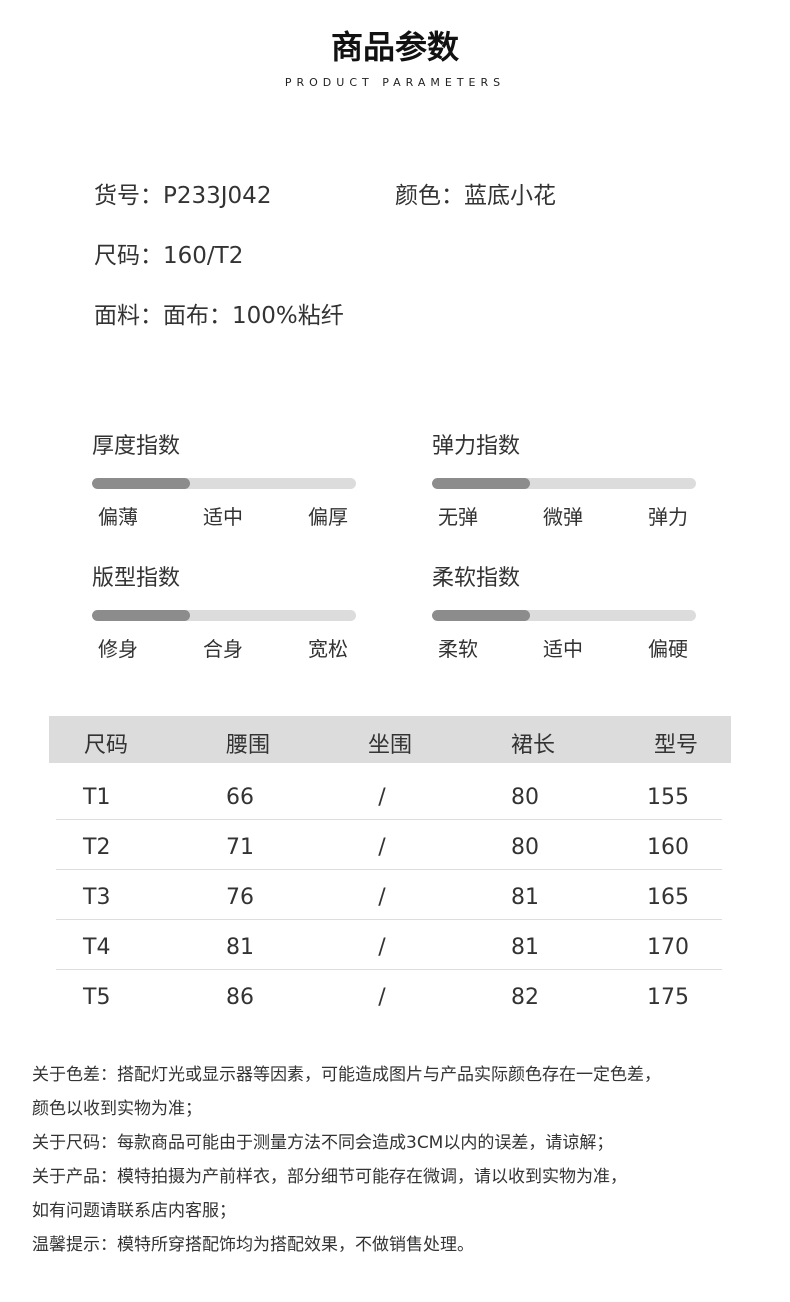 This screenshot has width=790, height=1302. Describe the element at coordinates (668, 847) in the screenshot. I see `table-cell: 160` at that location.